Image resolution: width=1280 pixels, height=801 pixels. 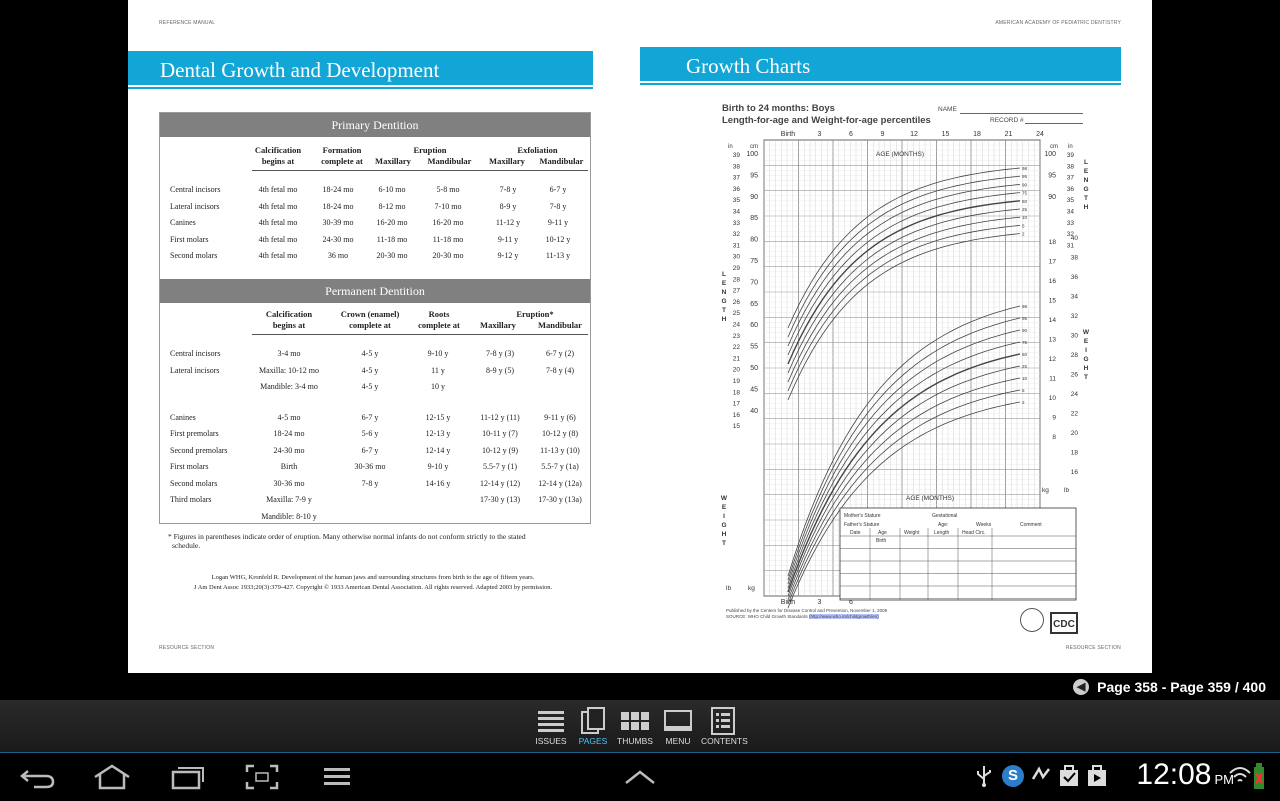 I want to click on table-cell: 18-24 mo, so click(x=289, y=433).